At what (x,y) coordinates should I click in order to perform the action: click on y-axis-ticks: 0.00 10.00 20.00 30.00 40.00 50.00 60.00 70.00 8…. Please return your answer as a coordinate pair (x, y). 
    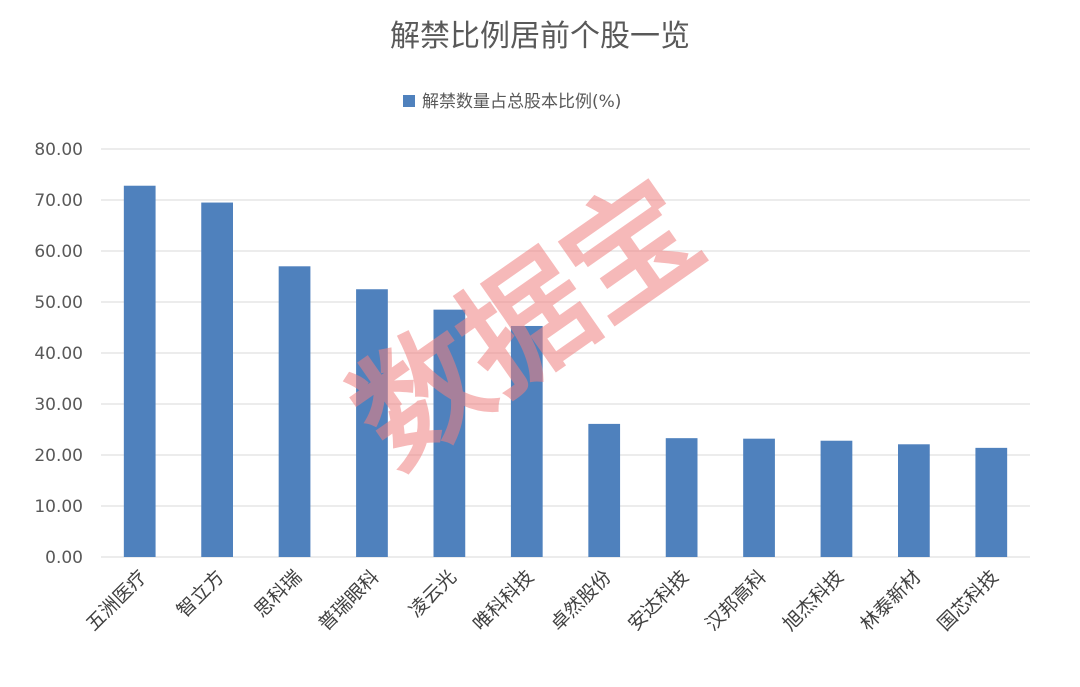
    Looking at the image, I should click on (58, 354).